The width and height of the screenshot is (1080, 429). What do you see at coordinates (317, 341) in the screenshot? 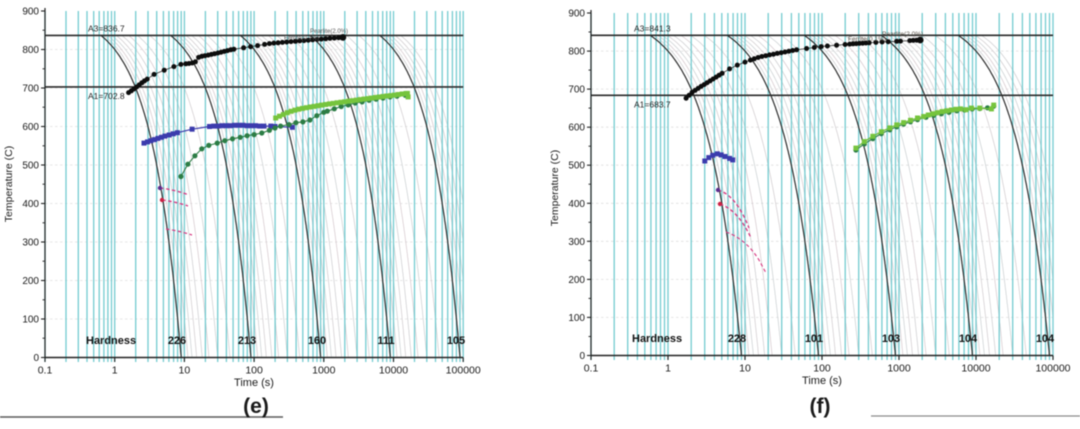
I see `svg-text: 160` at bounding box center [317, 341].